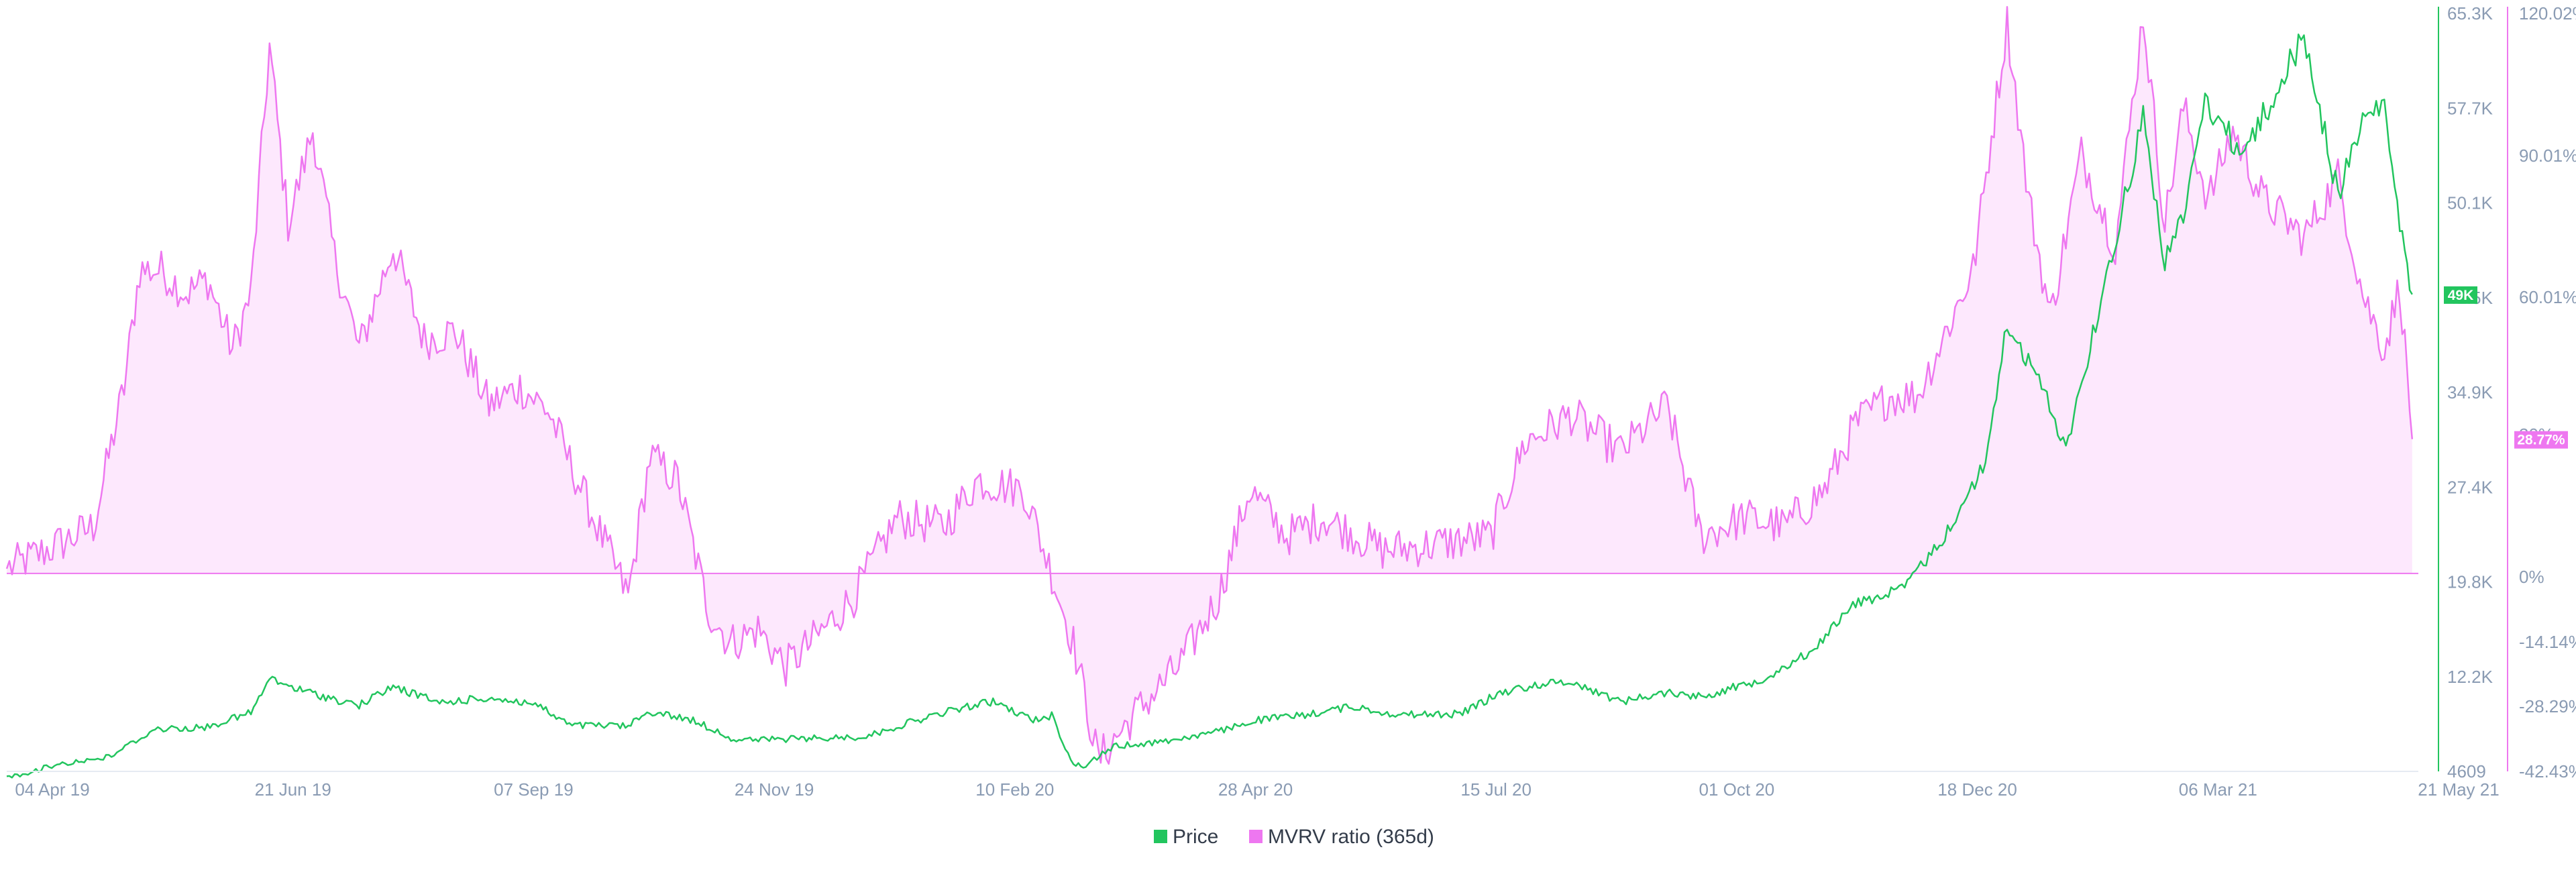 The image size is (2576, 872). Describe the element at coordinates (2531, 577) in the screenshot. I see `mvrv-tick-label: 0%` at that location.